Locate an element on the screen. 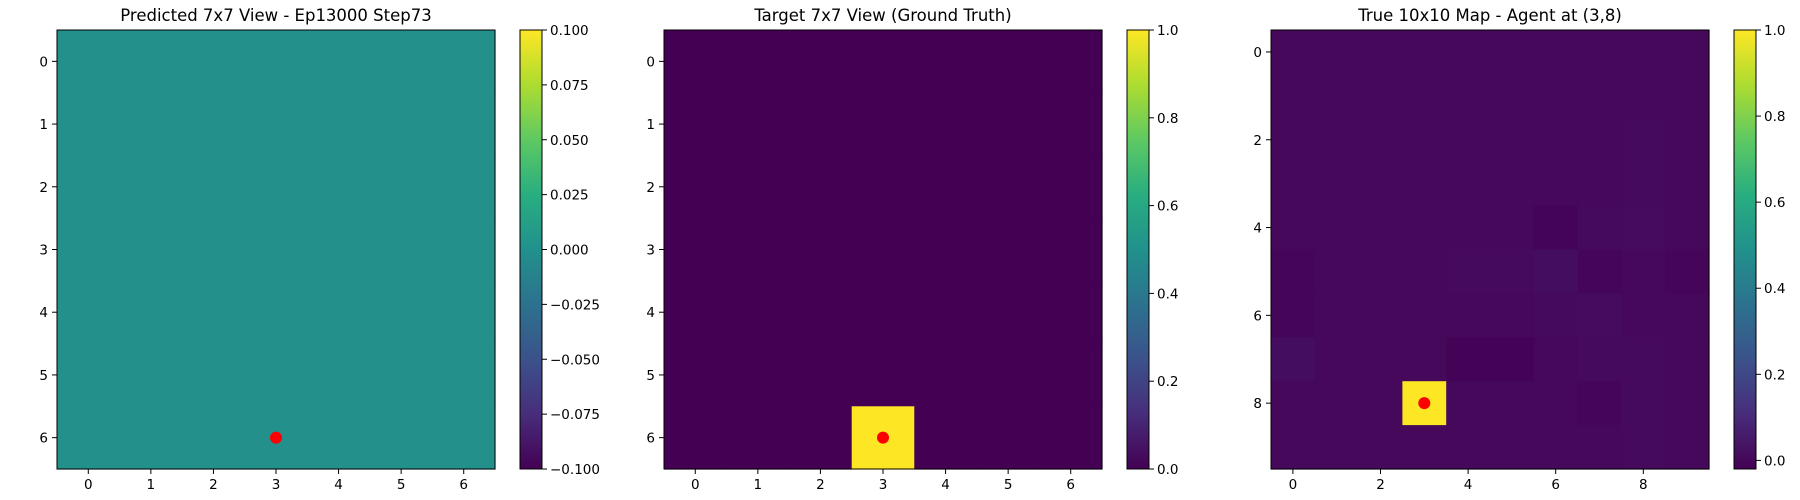  colorbar-tick-label: 0.100 is located at coordinates (569, 31).